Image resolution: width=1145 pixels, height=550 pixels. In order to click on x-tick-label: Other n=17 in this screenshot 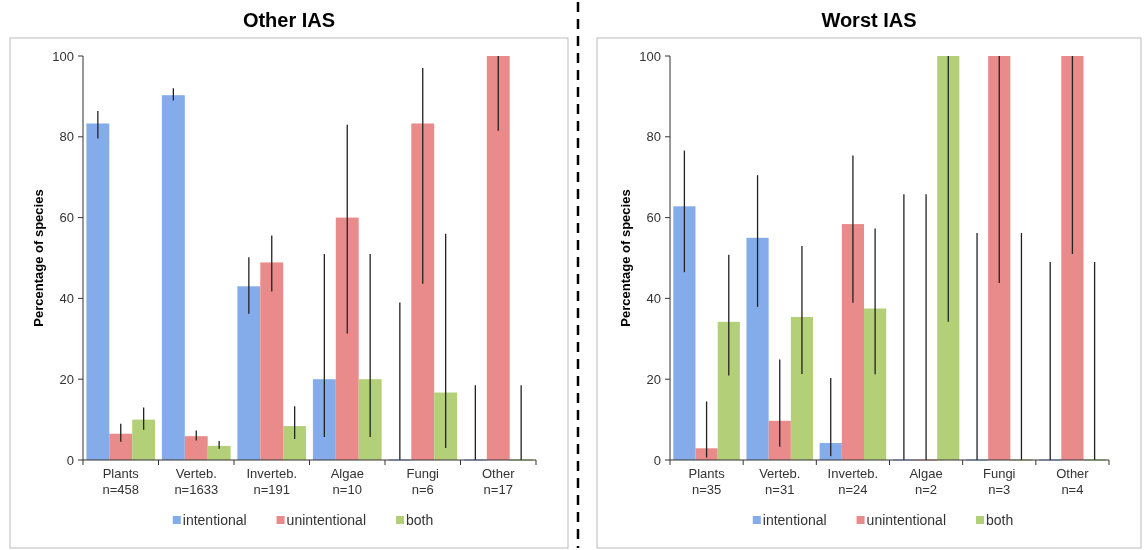, I will do `click(498, 481)`.